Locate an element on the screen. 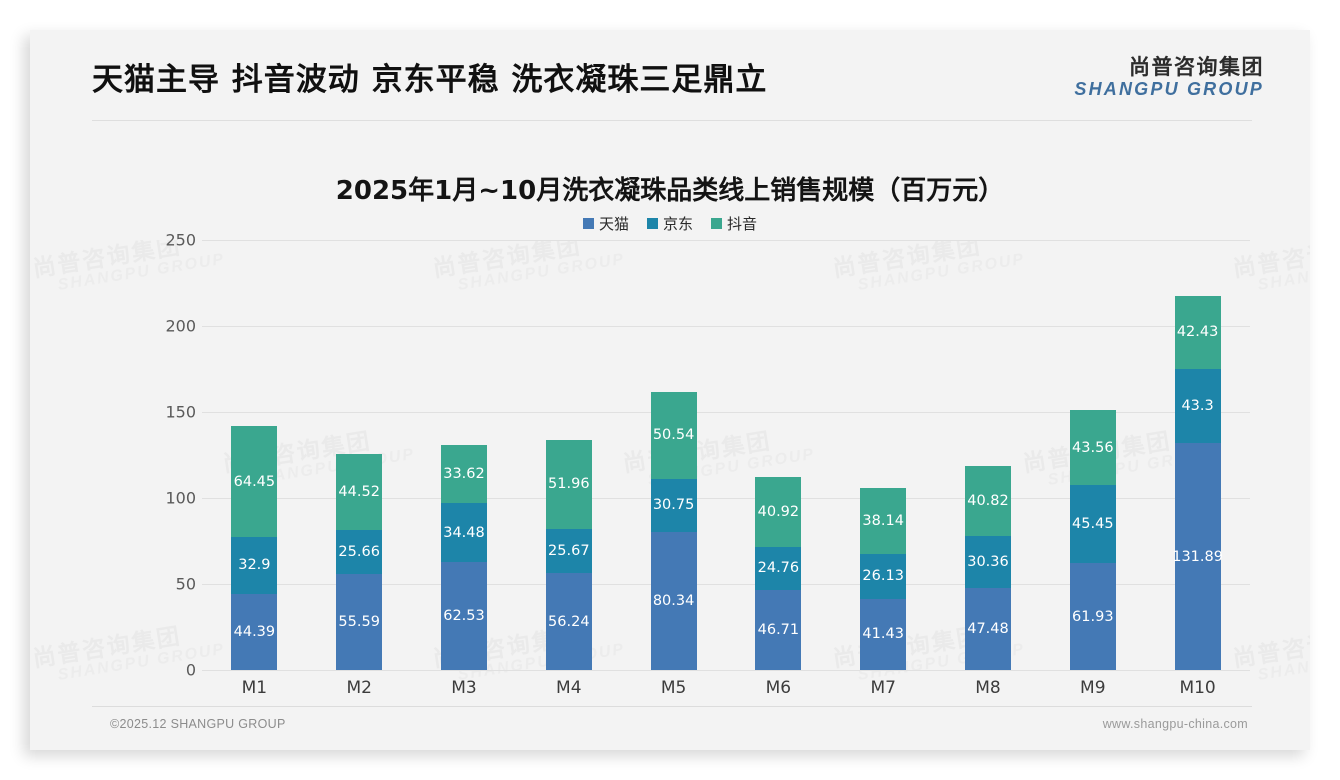 Image resolution: width=1340 pixels, height=780 pixels. bar-segment-抖音: 43.56 is located at coordinates (1092, 448).